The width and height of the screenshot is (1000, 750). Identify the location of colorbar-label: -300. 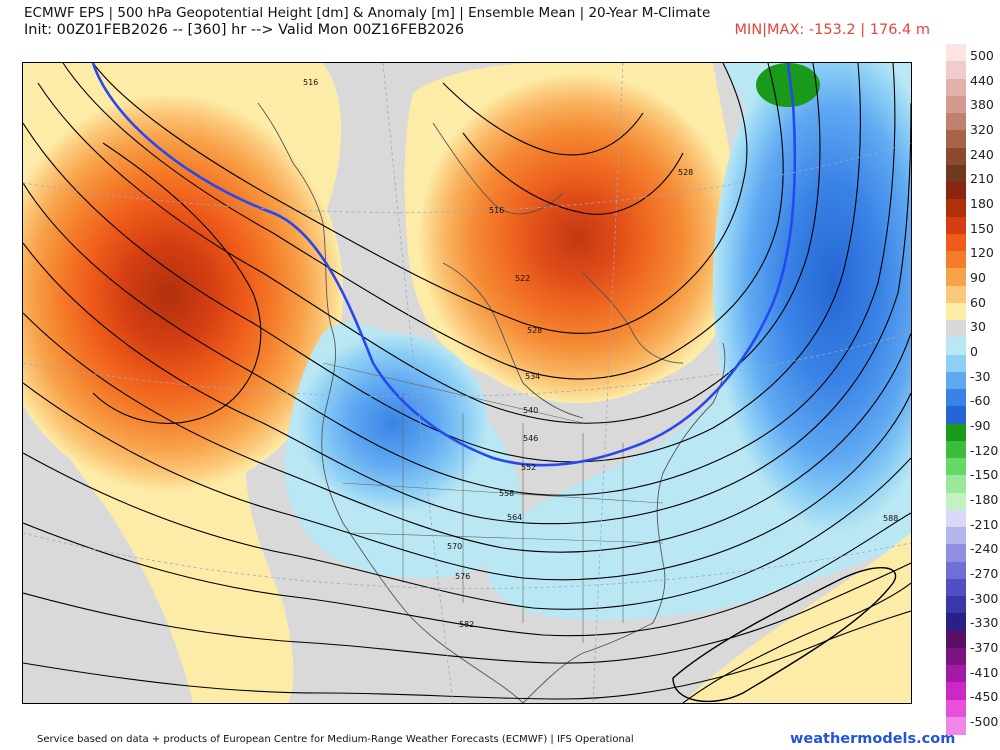
(984, 598).